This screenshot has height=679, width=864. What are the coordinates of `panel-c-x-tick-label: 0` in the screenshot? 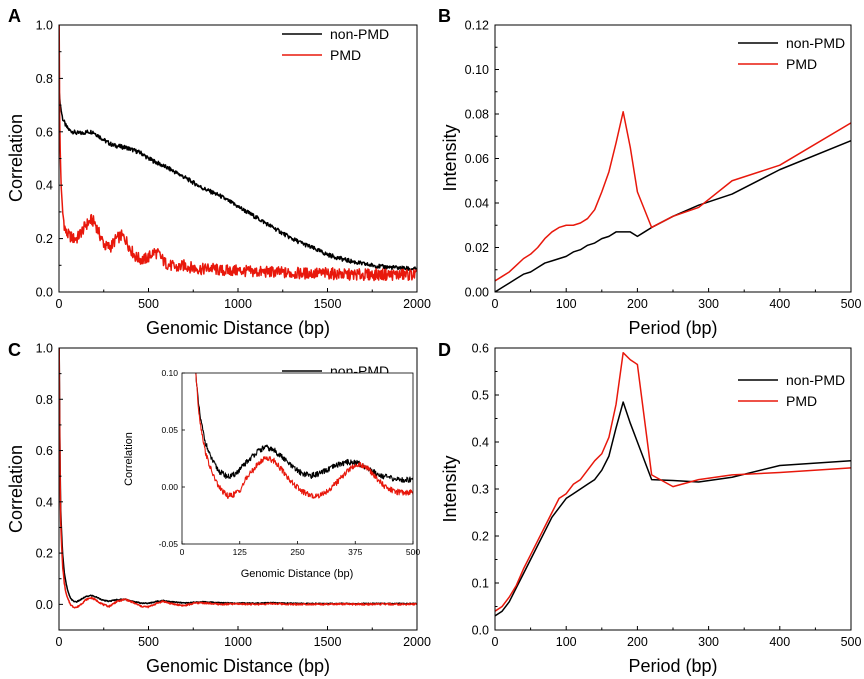 It's located at (59, 642).